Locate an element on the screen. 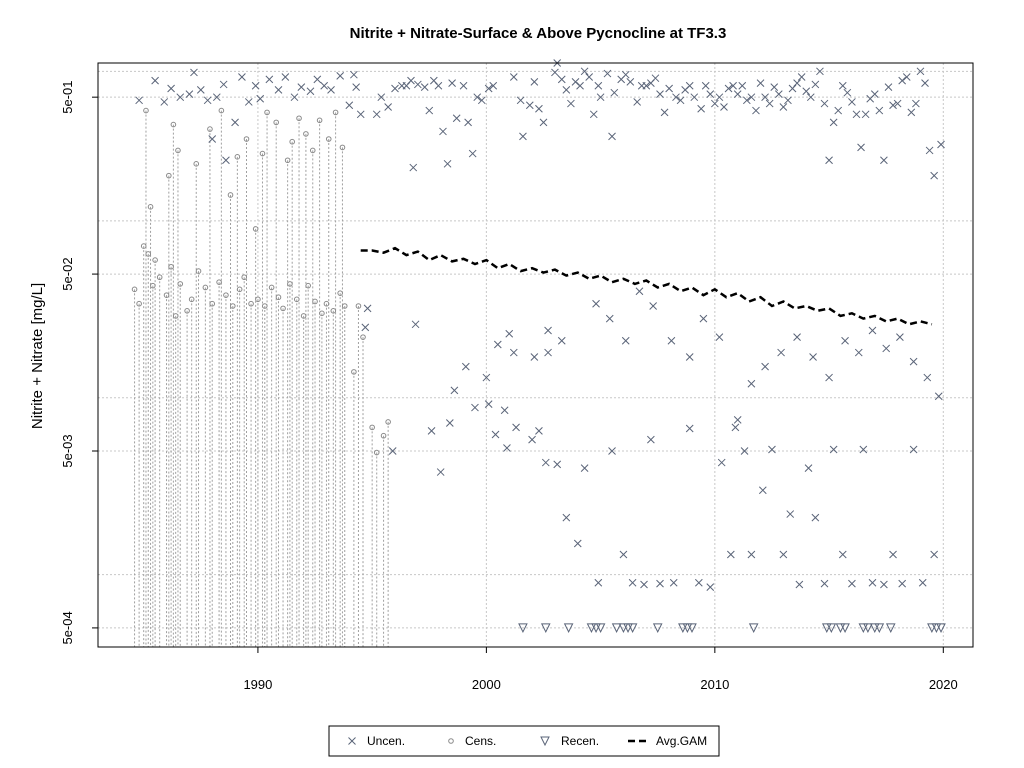  y-tick-label: 5e-02 is located at coordinates (67, 273).